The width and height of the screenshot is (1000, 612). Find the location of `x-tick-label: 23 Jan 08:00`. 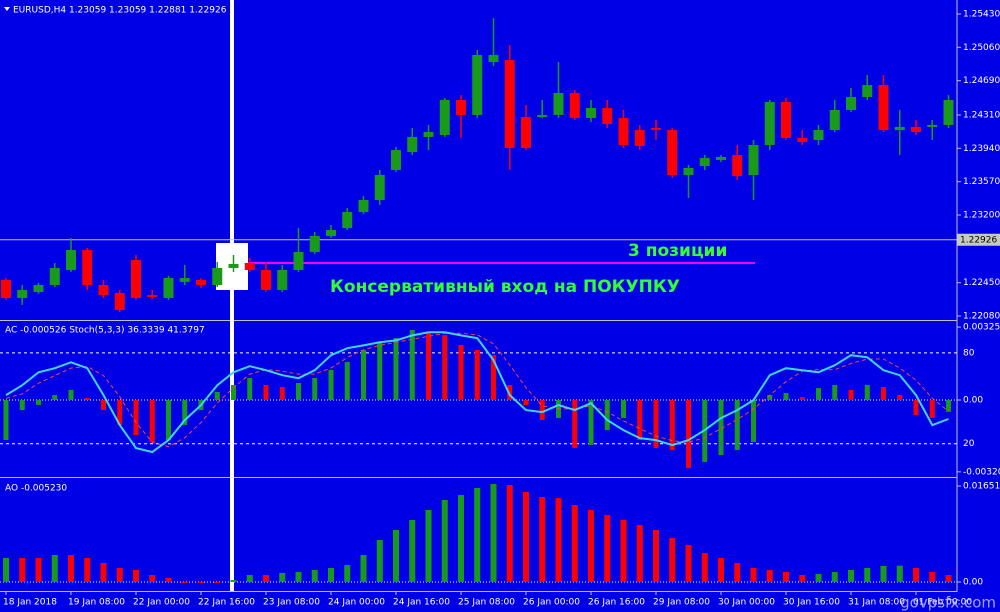

x-tick-label: 23 Jan 08:00 is located at coordinates (291, 603).